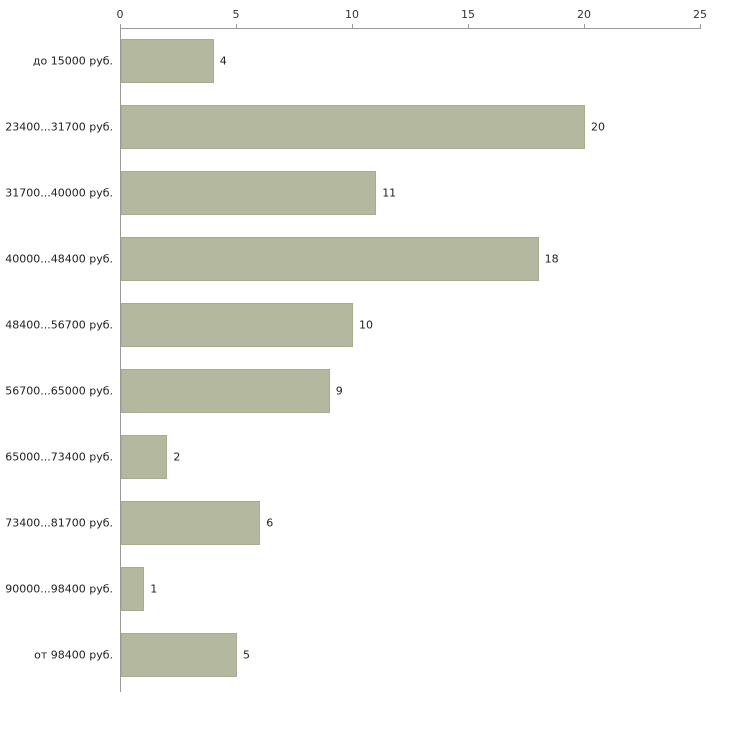 The height and width of the screenshot is (730, 730). Describe the element at coordinates (339, 391) in the screenshot. I see `value-label: 9` at that location.